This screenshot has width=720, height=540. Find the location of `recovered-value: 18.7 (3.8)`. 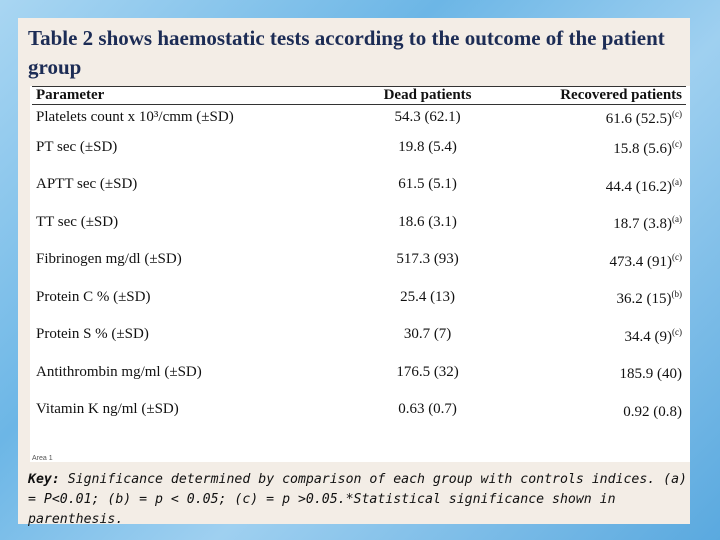

recovered-value: 18.7 (3.8) is located at coordinates (642, 224).